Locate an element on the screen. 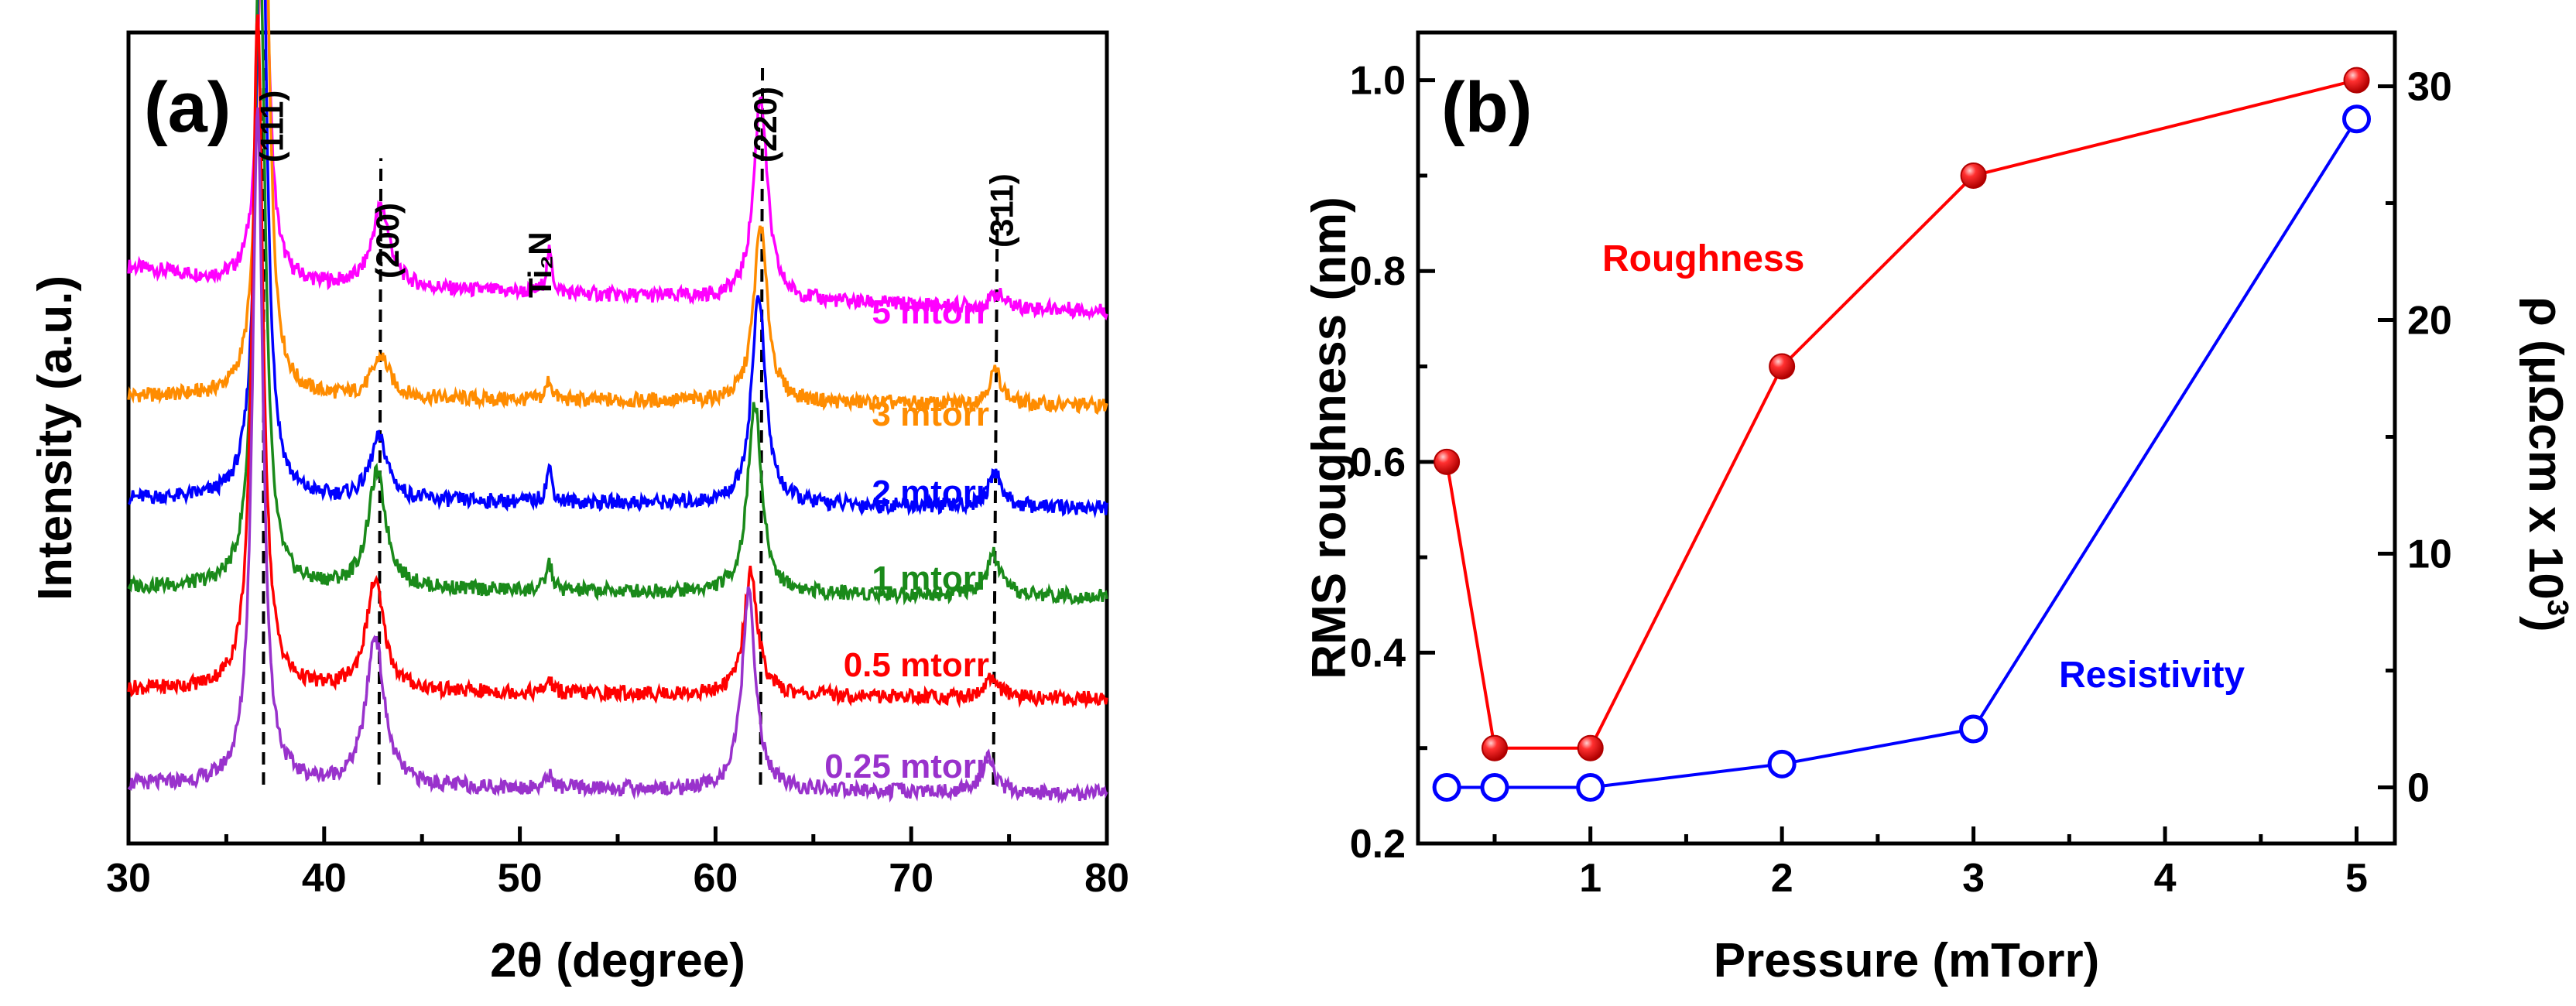  panel-b-x-tick-label: 5 is located at coordinates (2356, 878).